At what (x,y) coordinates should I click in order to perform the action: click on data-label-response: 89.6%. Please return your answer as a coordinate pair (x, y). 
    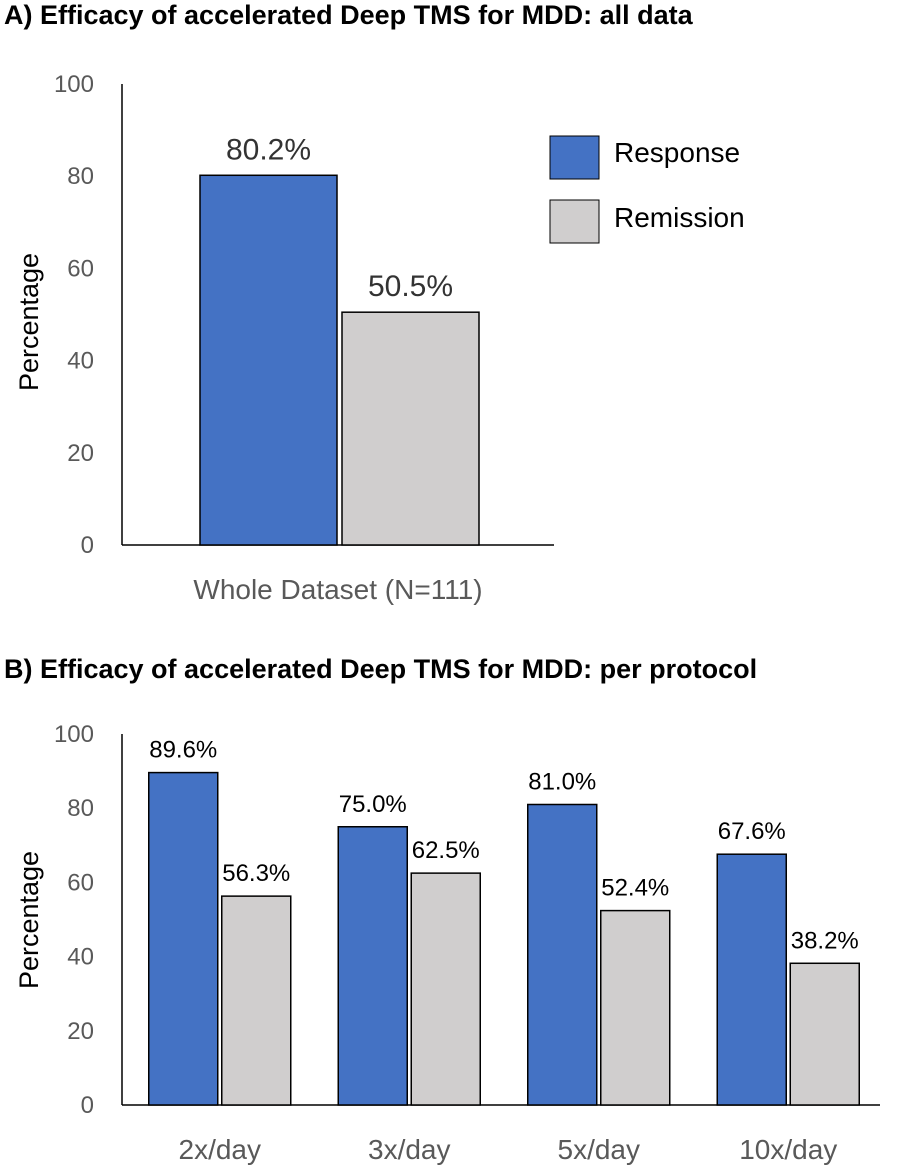
    Looking at the image, I should click on (183, 750).